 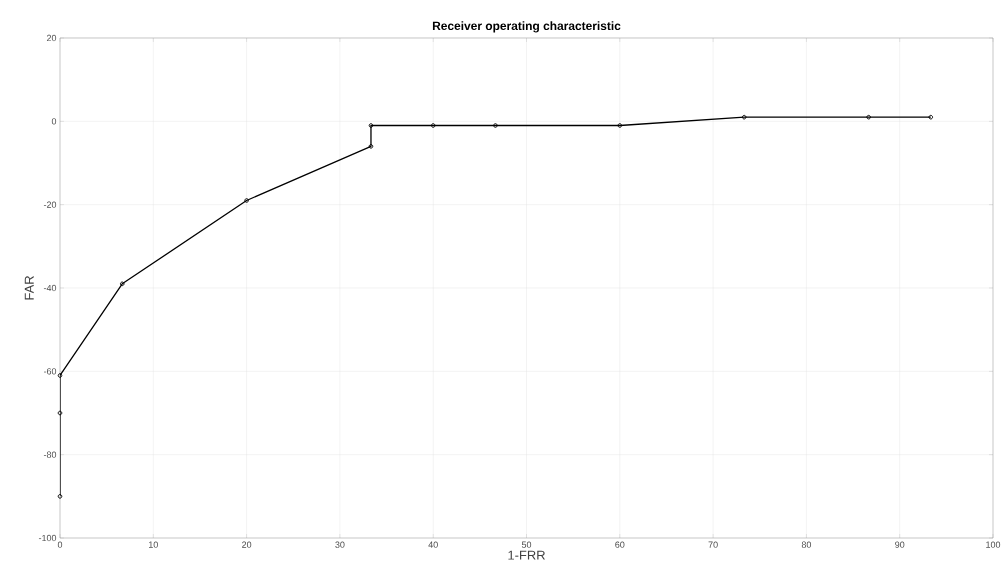 What do you see at coordinates (50, 454) in the screenshot?
I see `y-tick-label: -80` at bounding box center [50, 454].